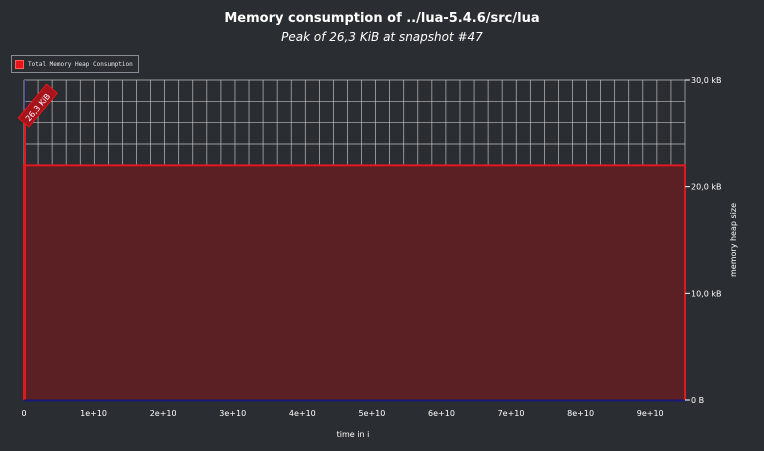 This screenshot has width=764, height=451. I want to click on x-tick-label: 1e+10, so click(93, 413).